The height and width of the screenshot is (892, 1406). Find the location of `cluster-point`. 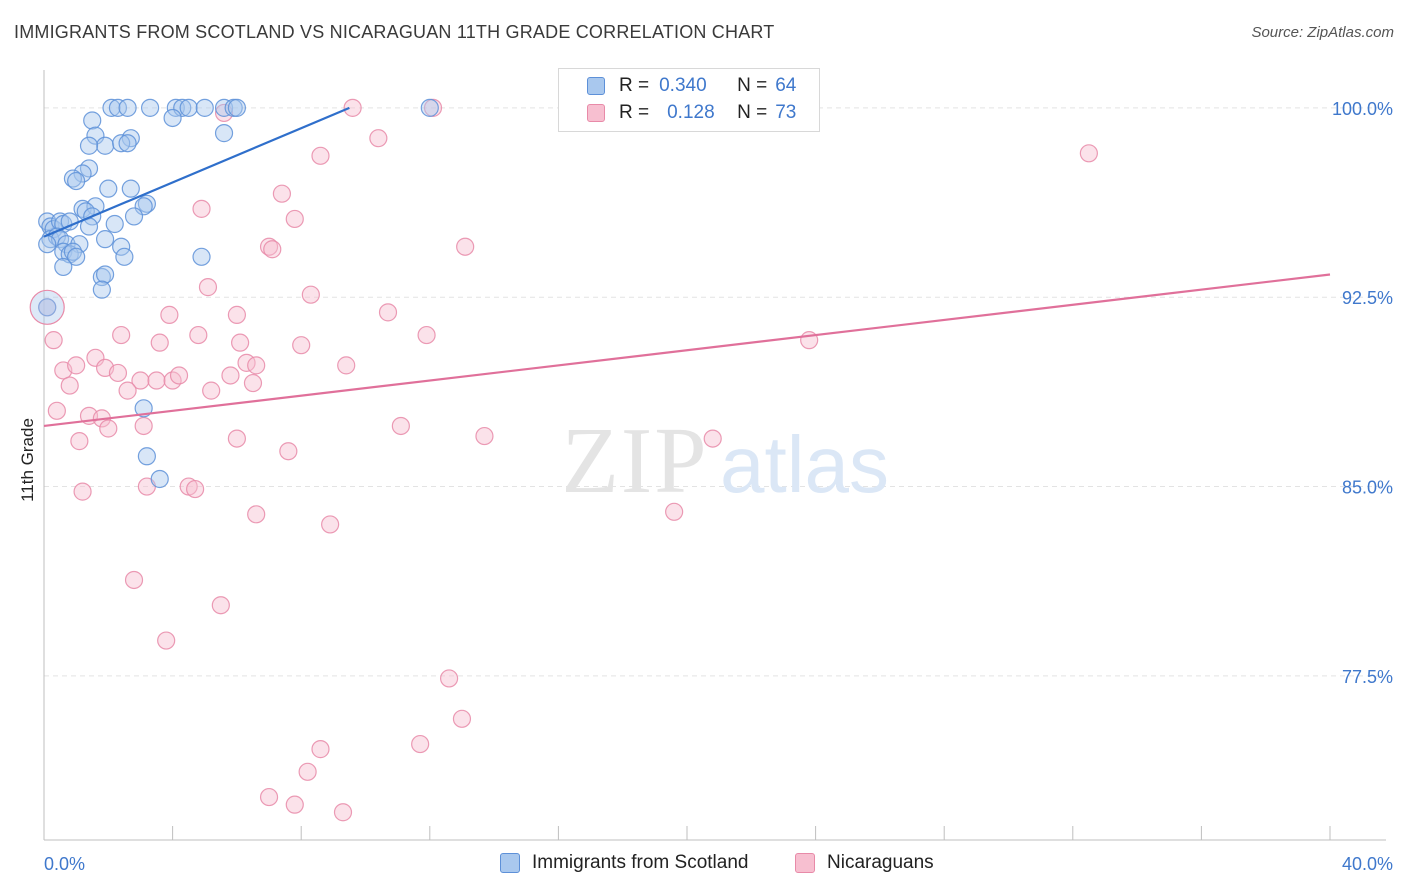

cluster-point is located at coordinates (47, 307).